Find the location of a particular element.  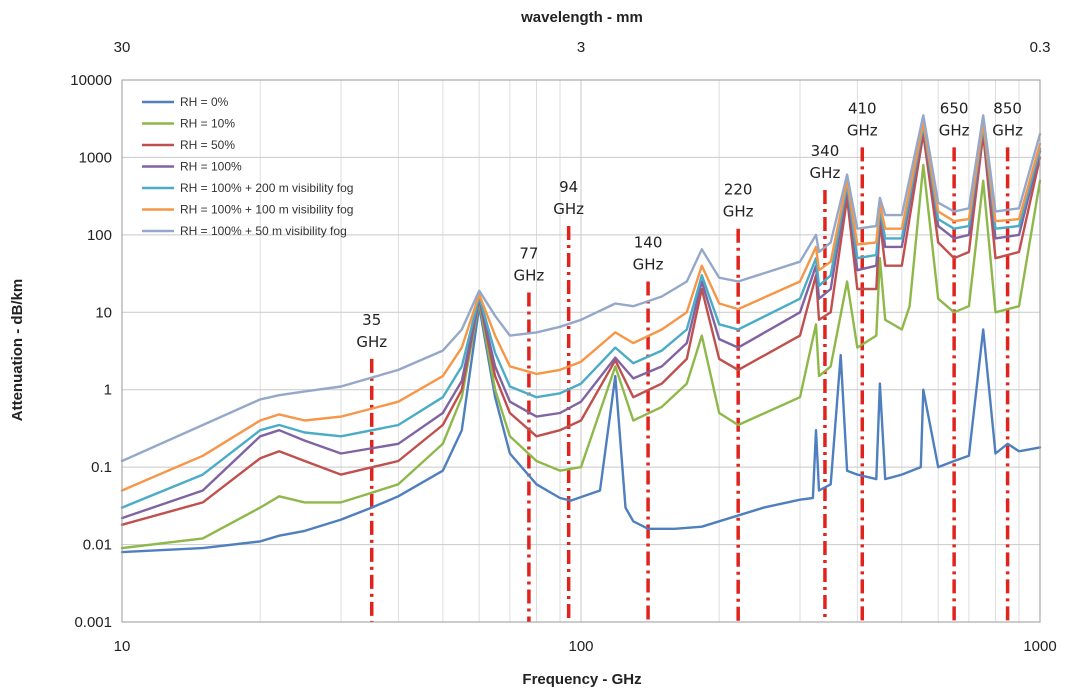

frequency-marker-label: 220 is located at coordinates (738, 190).